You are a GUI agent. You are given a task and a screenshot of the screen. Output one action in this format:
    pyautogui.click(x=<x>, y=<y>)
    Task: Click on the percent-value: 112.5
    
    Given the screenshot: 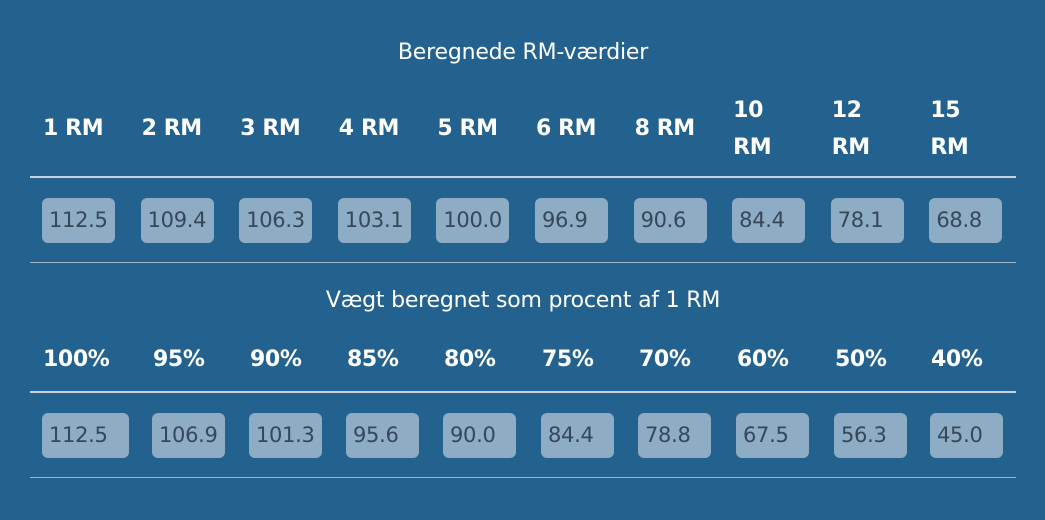 What is the action you would take?
    pyautogui.click(x=85, y=435)
    